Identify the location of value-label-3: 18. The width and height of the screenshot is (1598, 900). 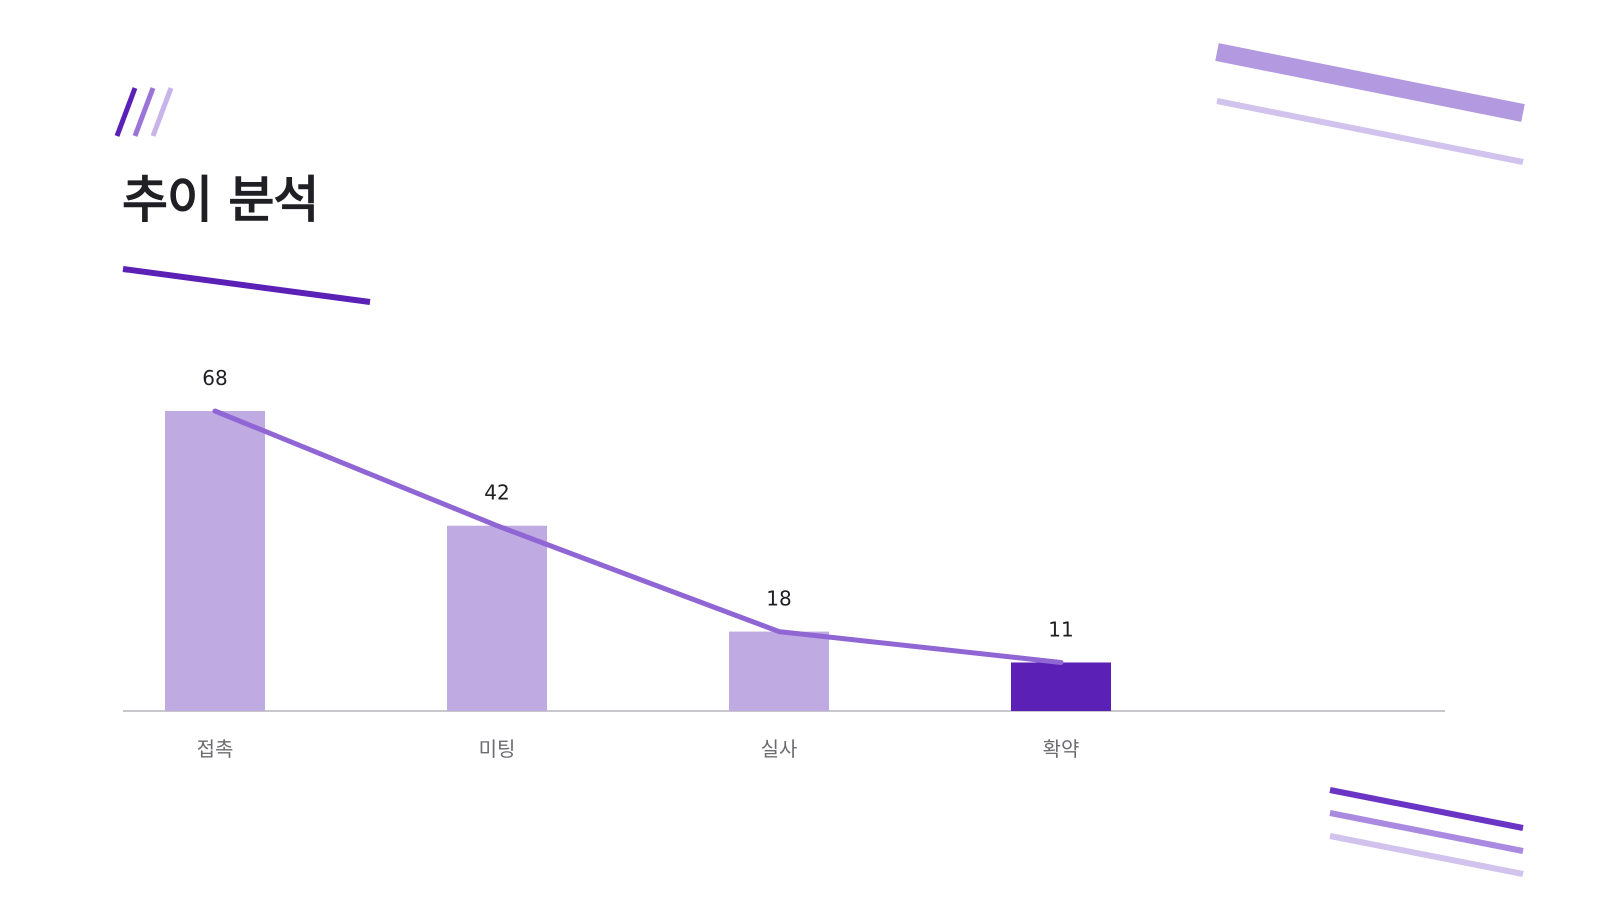
(778, 599).